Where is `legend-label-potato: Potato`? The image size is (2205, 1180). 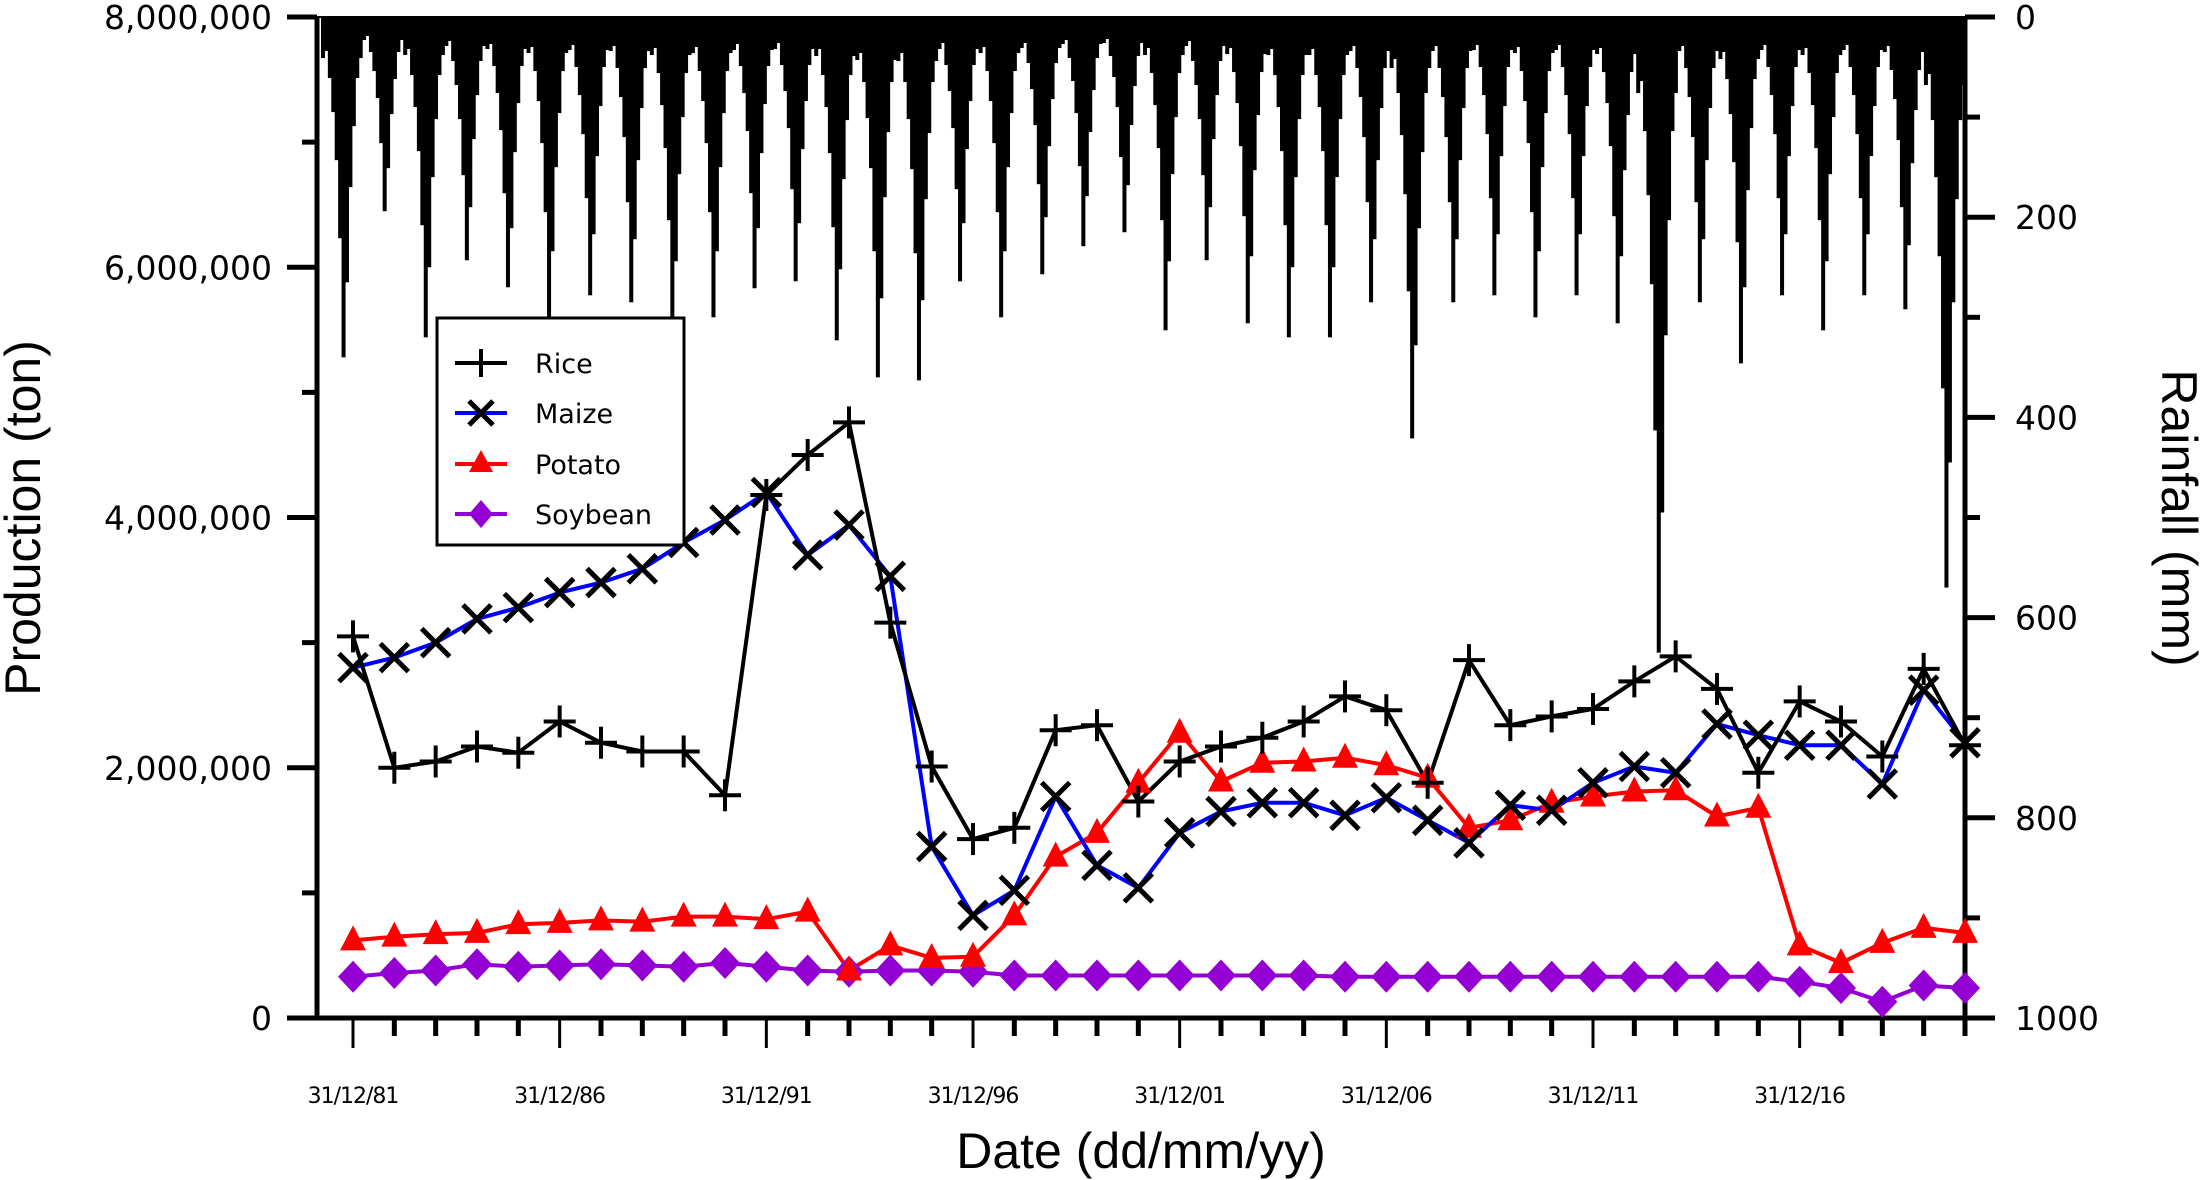
legend-label-potato: Potato is located at coordinates (578, 465).